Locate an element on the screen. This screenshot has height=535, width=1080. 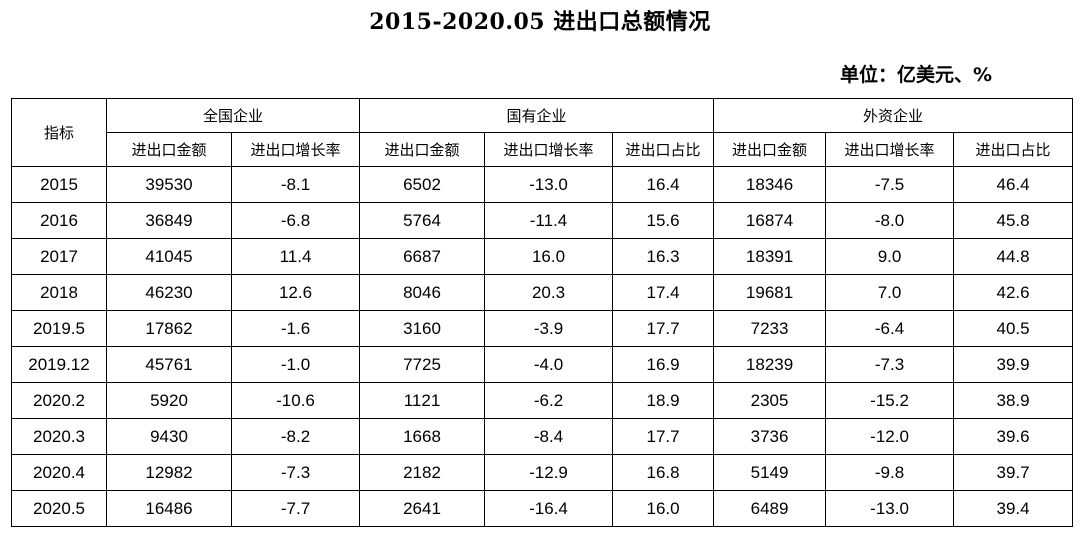
table-cell: -12.0 is located at coordinates (890, 436).